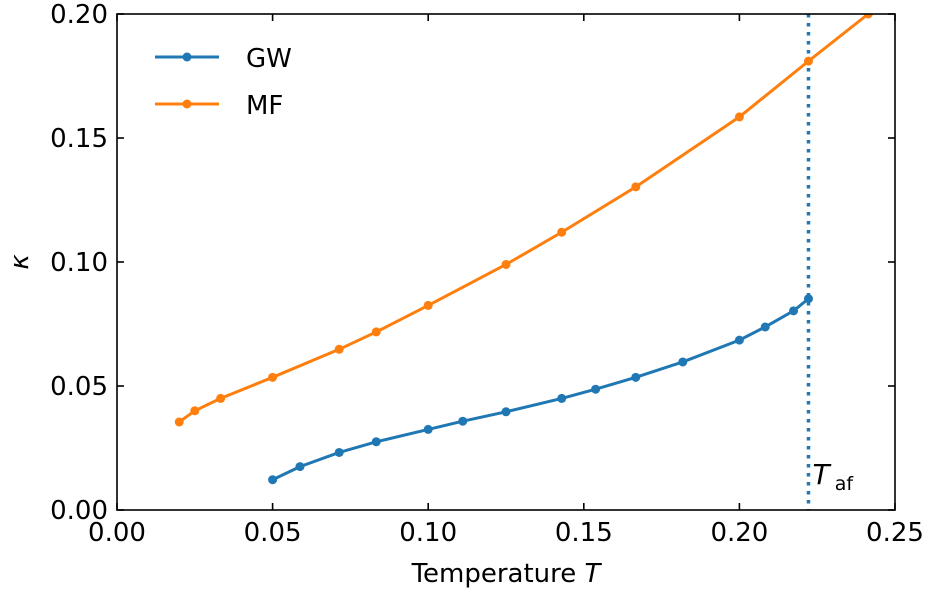 This screenshot has height=594, width=933. I want to click on x-tick-label: 0.00, so click(117, 533).